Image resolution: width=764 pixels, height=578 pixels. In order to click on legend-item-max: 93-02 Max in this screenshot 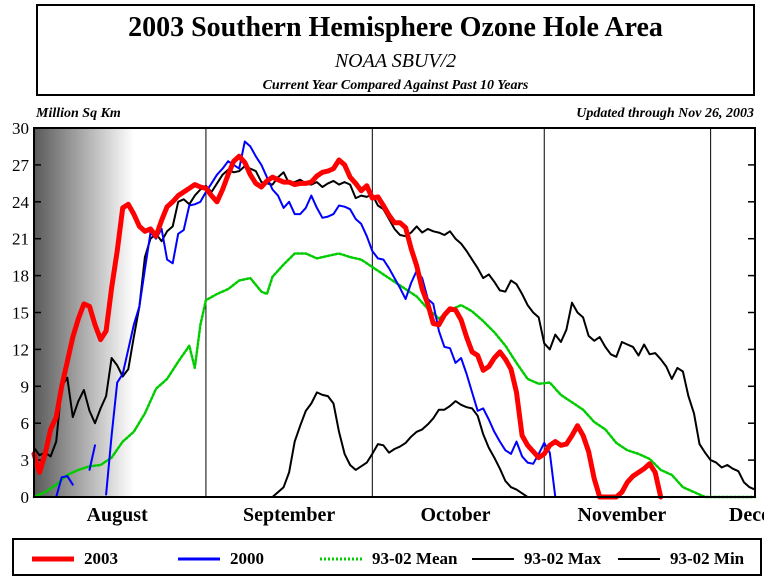, I will do `click(536, 559)`.